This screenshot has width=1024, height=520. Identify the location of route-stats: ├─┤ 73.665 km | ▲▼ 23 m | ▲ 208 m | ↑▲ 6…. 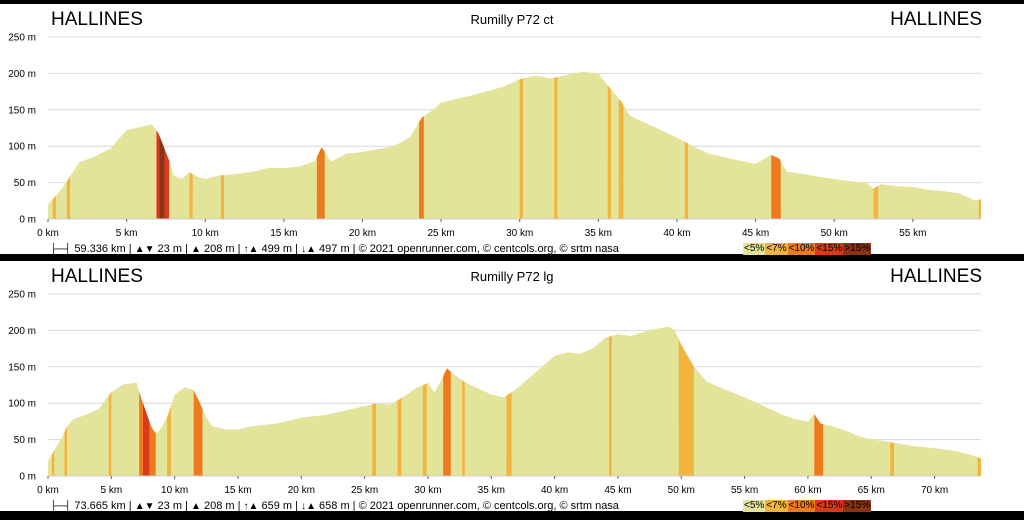
(334, 506).